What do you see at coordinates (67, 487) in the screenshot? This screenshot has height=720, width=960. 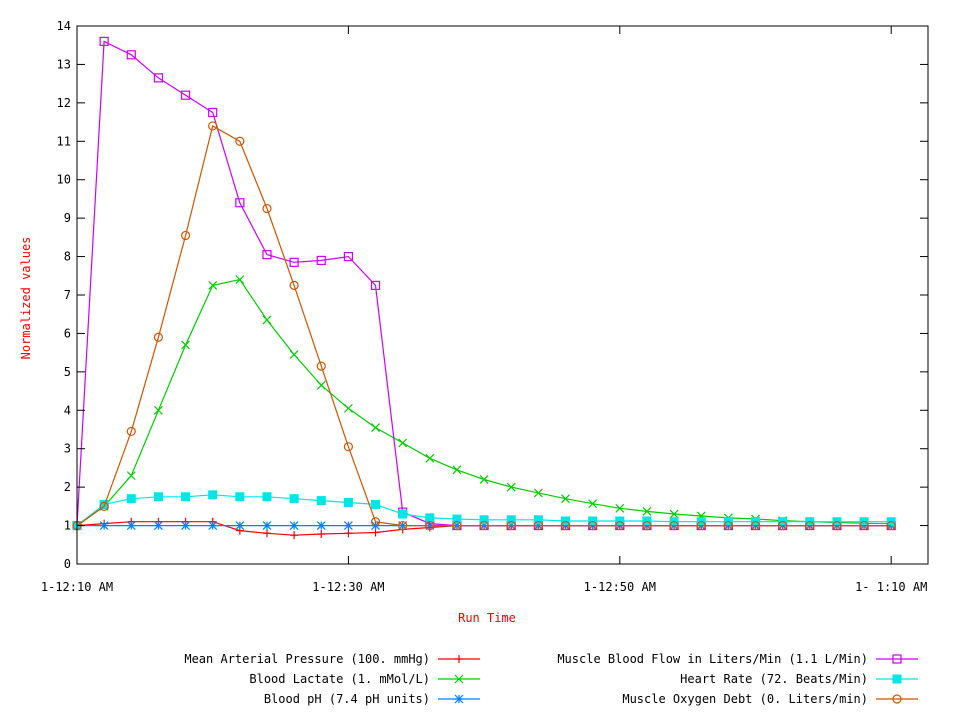 I see `y-tick-label: 2` at bounding box center [67, 487].